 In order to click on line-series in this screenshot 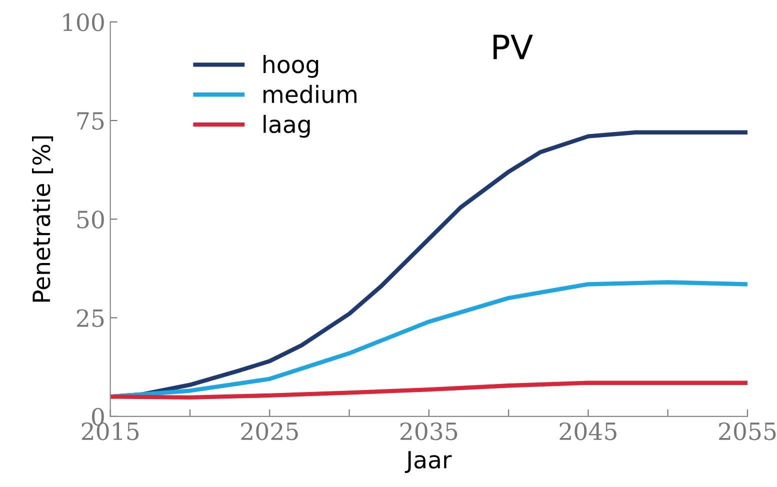, I will do `click(429, 390)`.